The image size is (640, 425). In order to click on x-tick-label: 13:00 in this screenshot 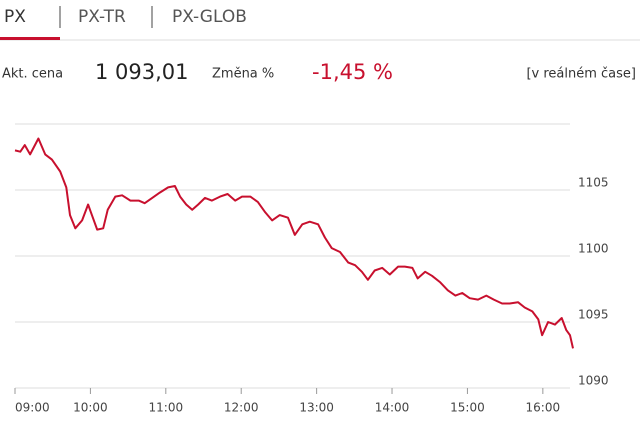, I will do `click(316, 408)`.